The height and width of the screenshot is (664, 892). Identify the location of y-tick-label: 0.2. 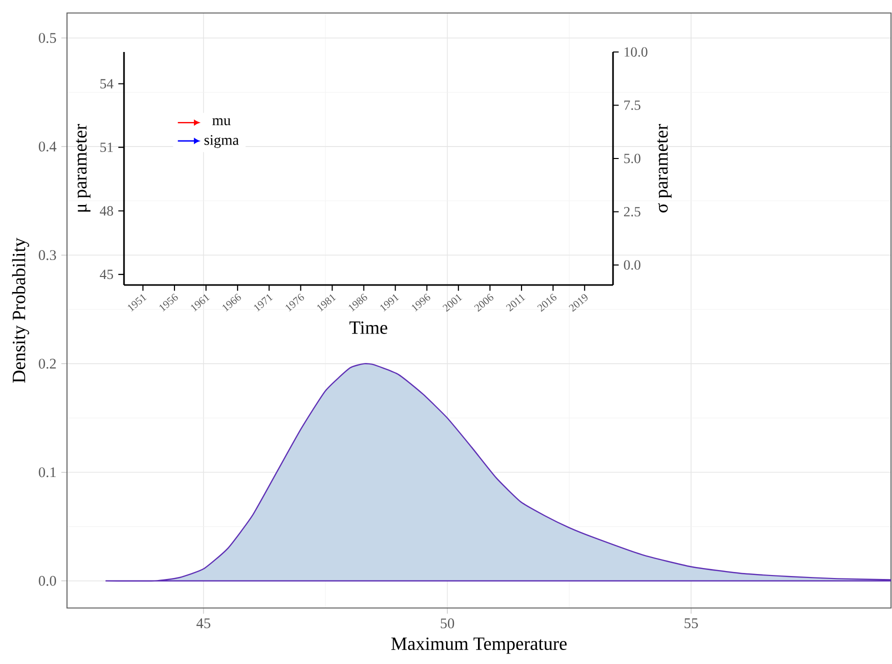
(47, 363).